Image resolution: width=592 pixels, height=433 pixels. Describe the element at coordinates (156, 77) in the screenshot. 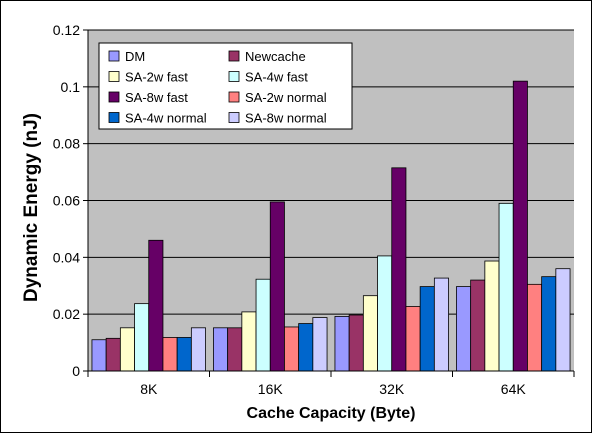

I see `legend-label: SA-2w fast` at that location.